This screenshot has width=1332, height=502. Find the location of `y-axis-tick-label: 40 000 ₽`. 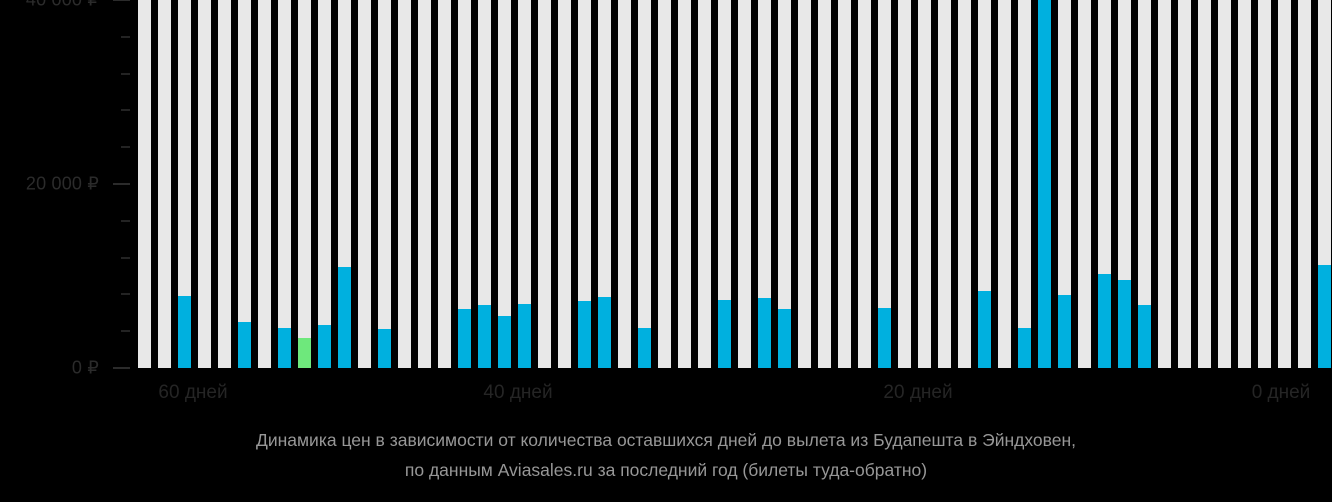

y-axis-tick-label: 40 000 ₽ is located at coordinates (62, 5).